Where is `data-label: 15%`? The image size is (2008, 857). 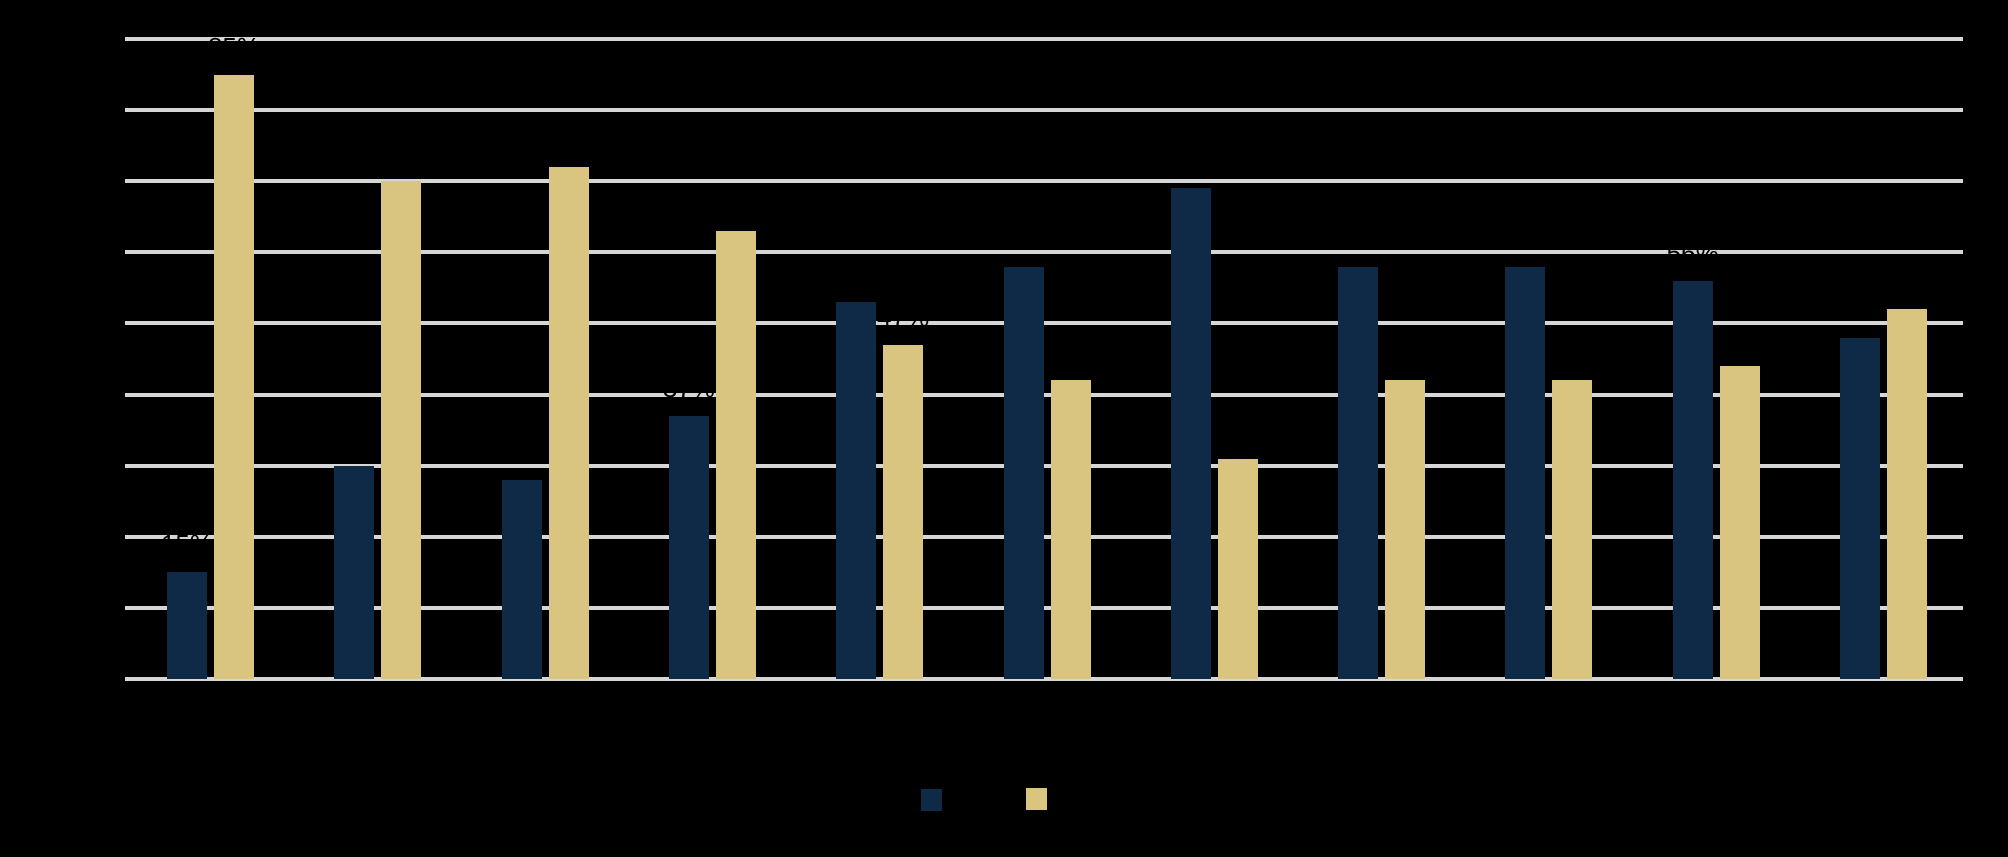 data-label: 15% is located at coordinates (187, 544).